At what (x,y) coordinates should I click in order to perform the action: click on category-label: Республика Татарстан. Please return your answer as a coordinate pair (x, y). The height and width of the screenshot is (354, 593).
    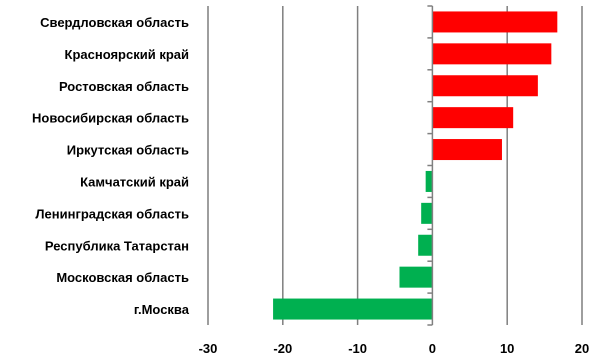
    Looking at the image, I should click on (117, 245).